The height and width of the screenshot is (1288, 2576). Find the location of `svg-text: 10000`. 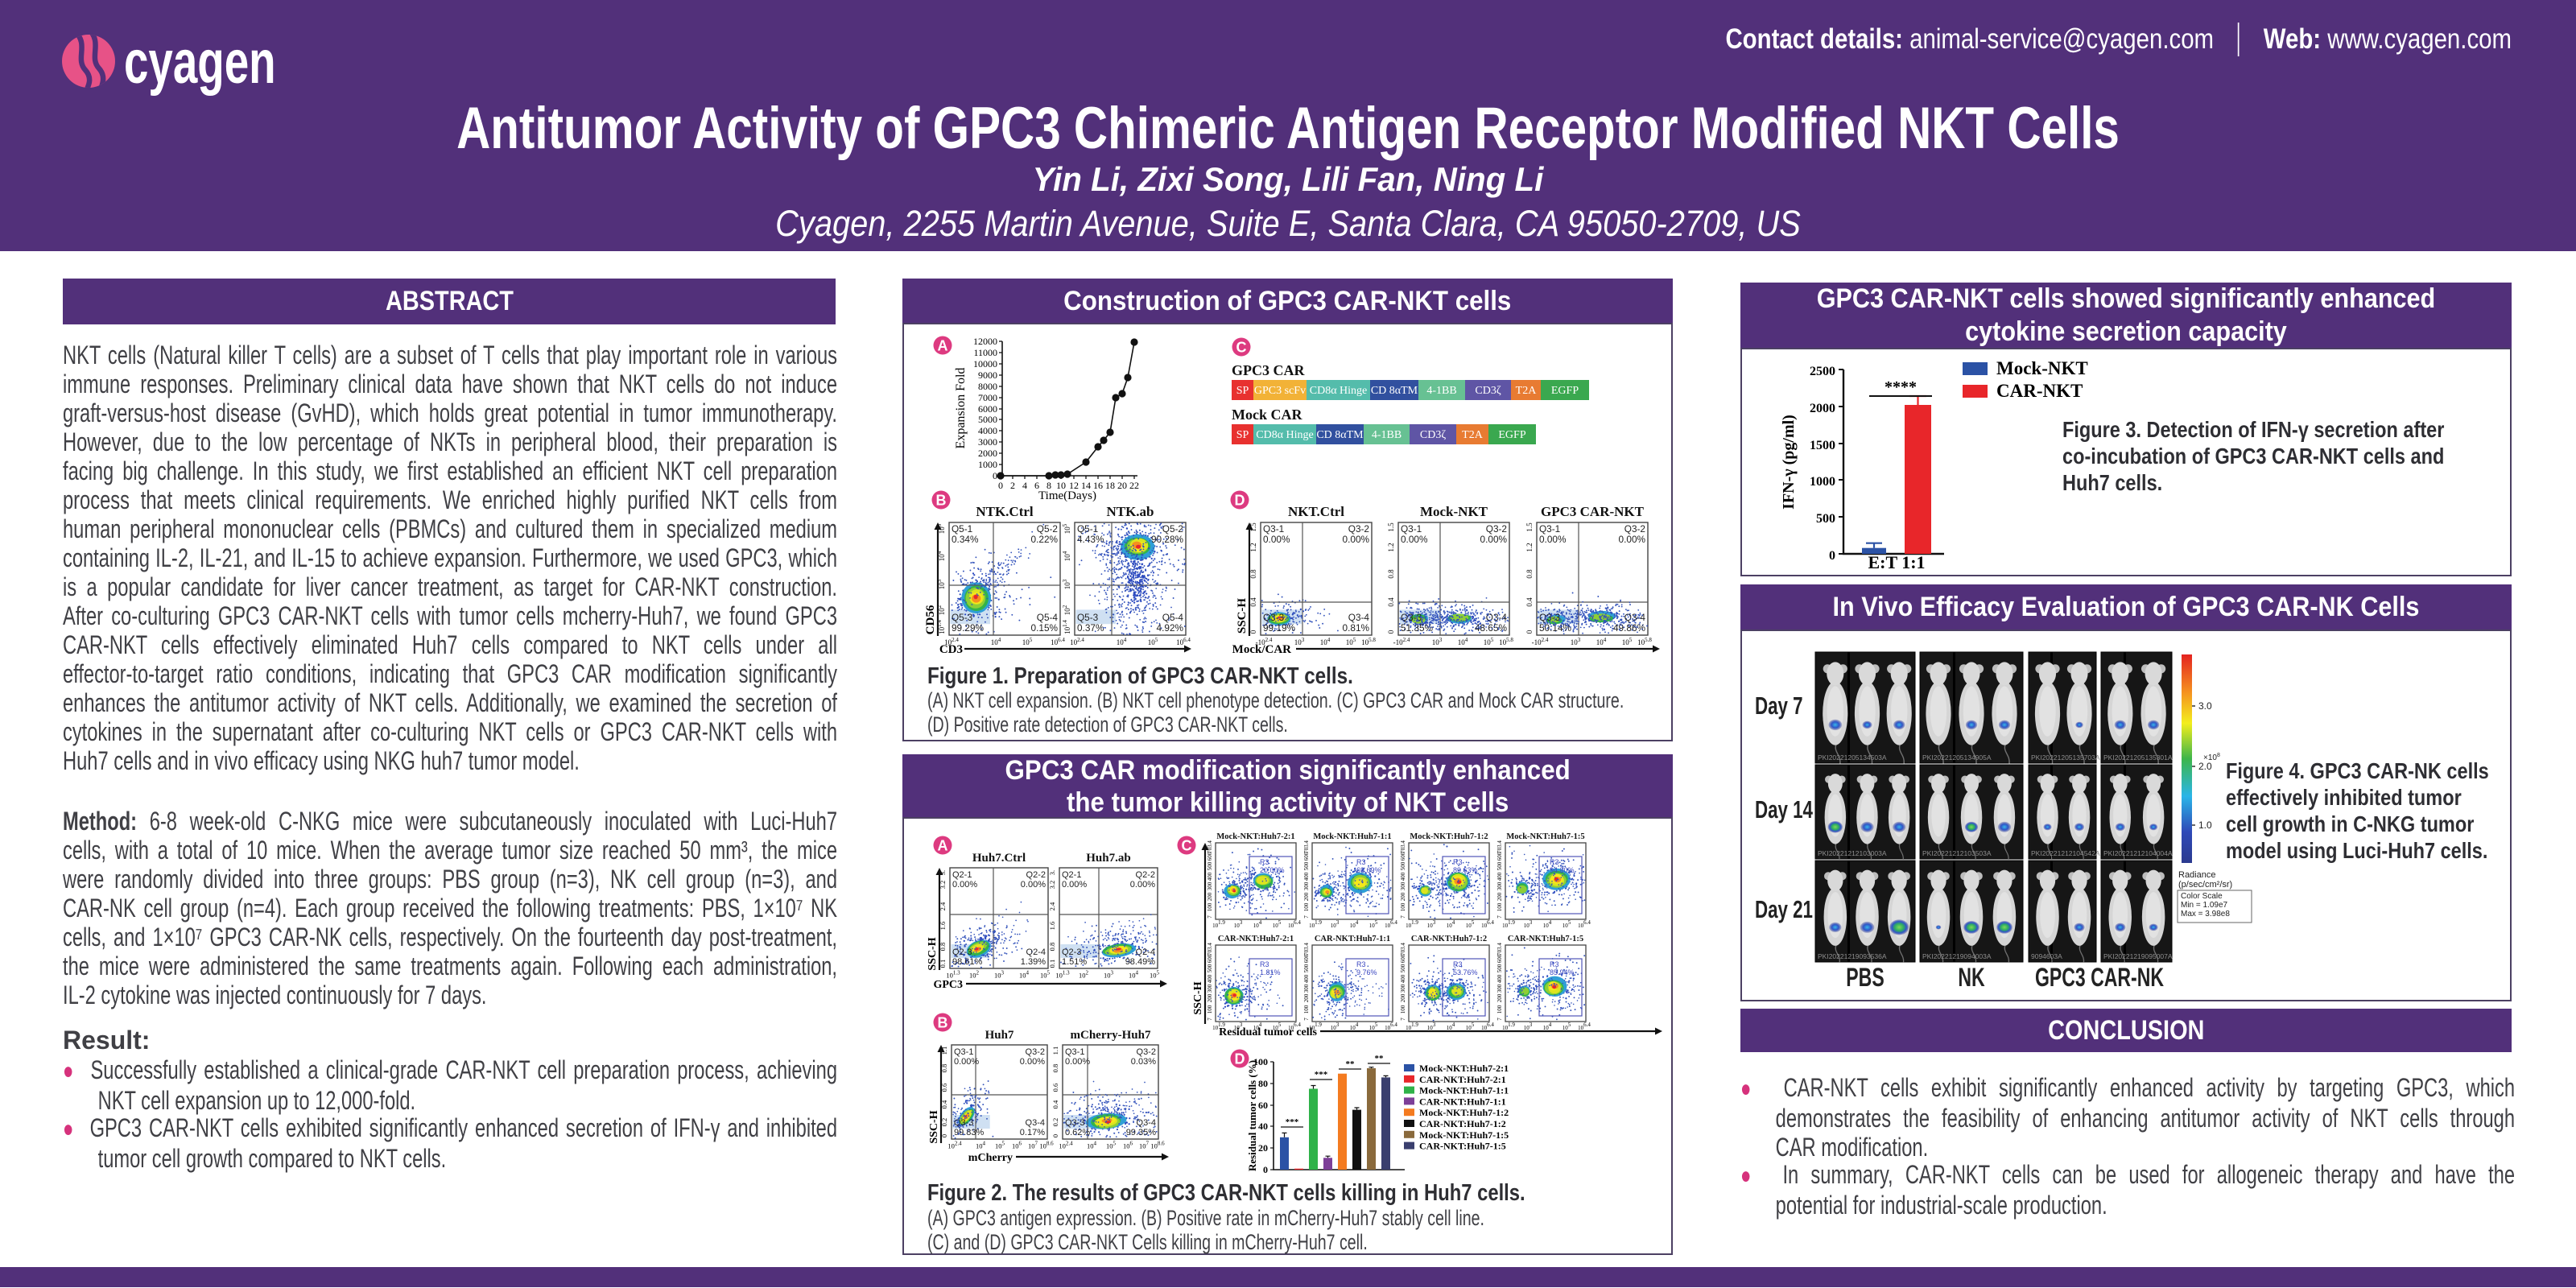

svg-text: 10000 is located at coordinates (985, 363).